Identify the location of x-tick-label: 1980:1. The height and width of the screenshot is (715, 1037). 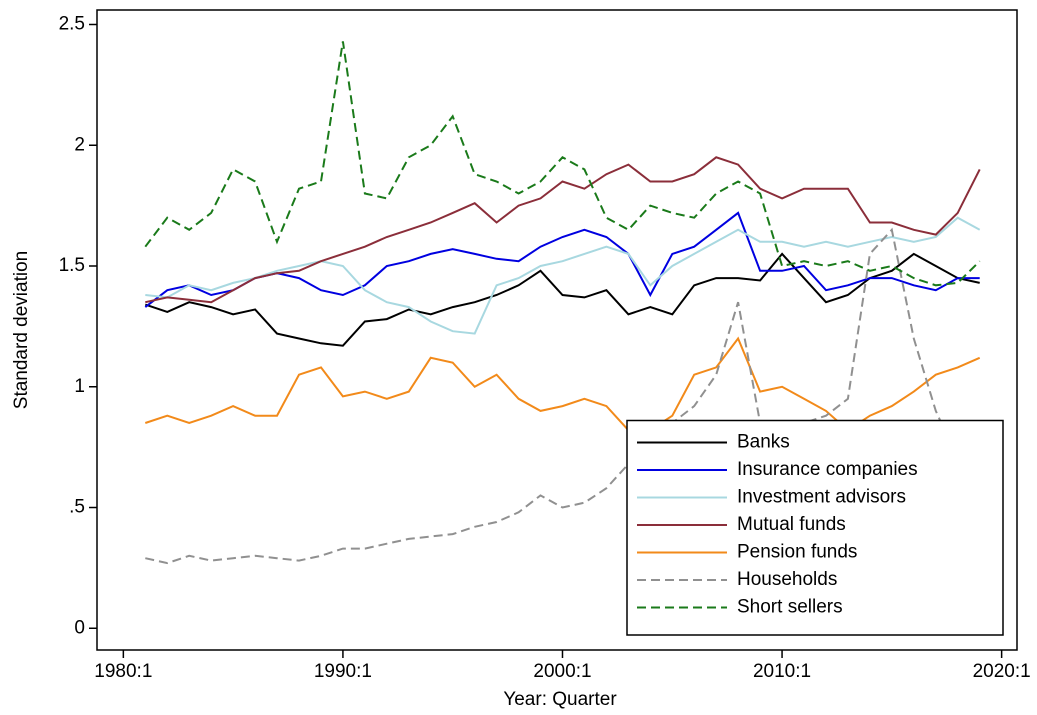
(123, 671).